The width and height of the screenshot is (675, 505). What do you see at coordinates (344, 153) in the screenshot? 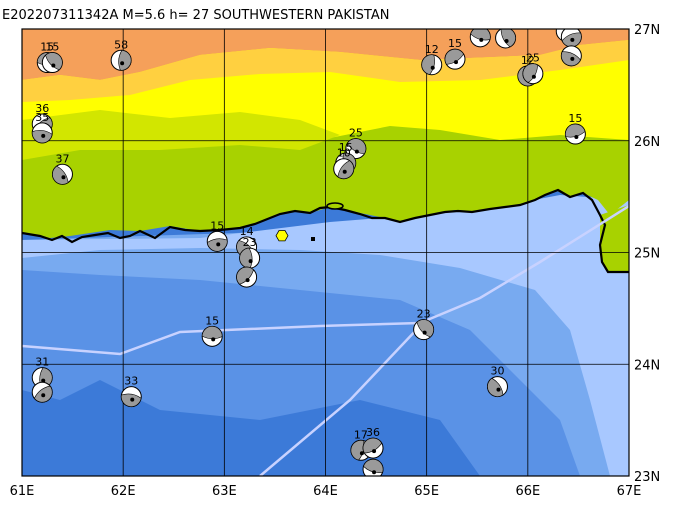
I see `depth-label: 10` at bounding box center [344, 153].